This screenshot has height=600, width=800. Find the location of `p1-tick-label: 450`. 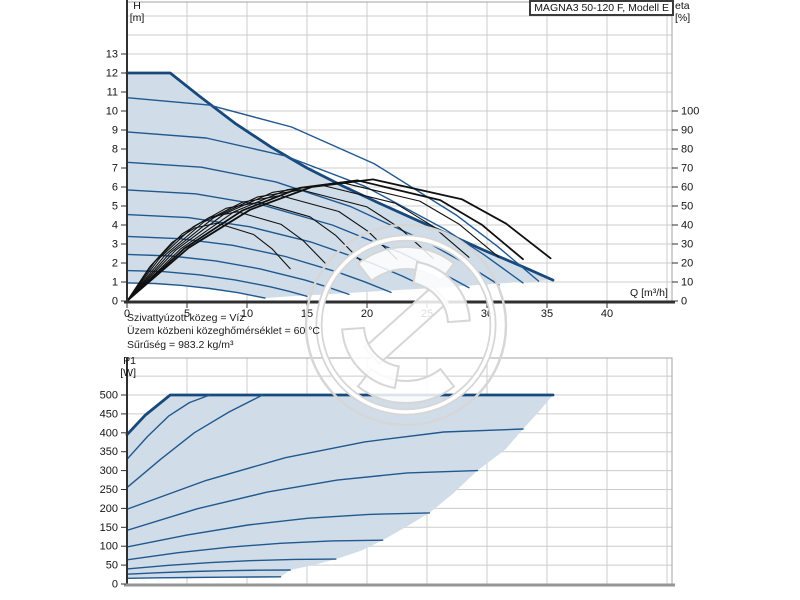

p1-tick-label: 450 is located at coordinates (109, 414).